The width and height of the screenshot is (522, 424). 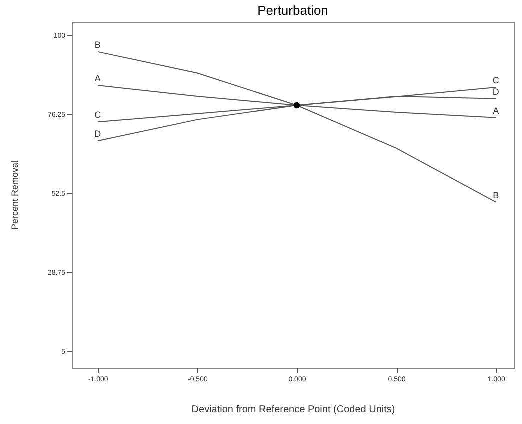 What do you see at coordinates (97, 79) in the screenshot?
I see `text: A` at bounding box center [97, 79].